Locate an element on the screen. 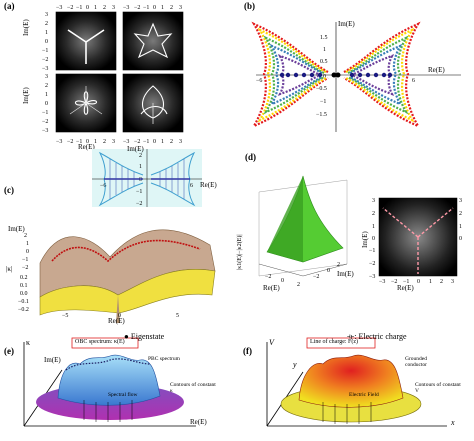 The height and width of the screenshot is (441, 474). svg-text: −0.1 is located at coordinates (23, 302).